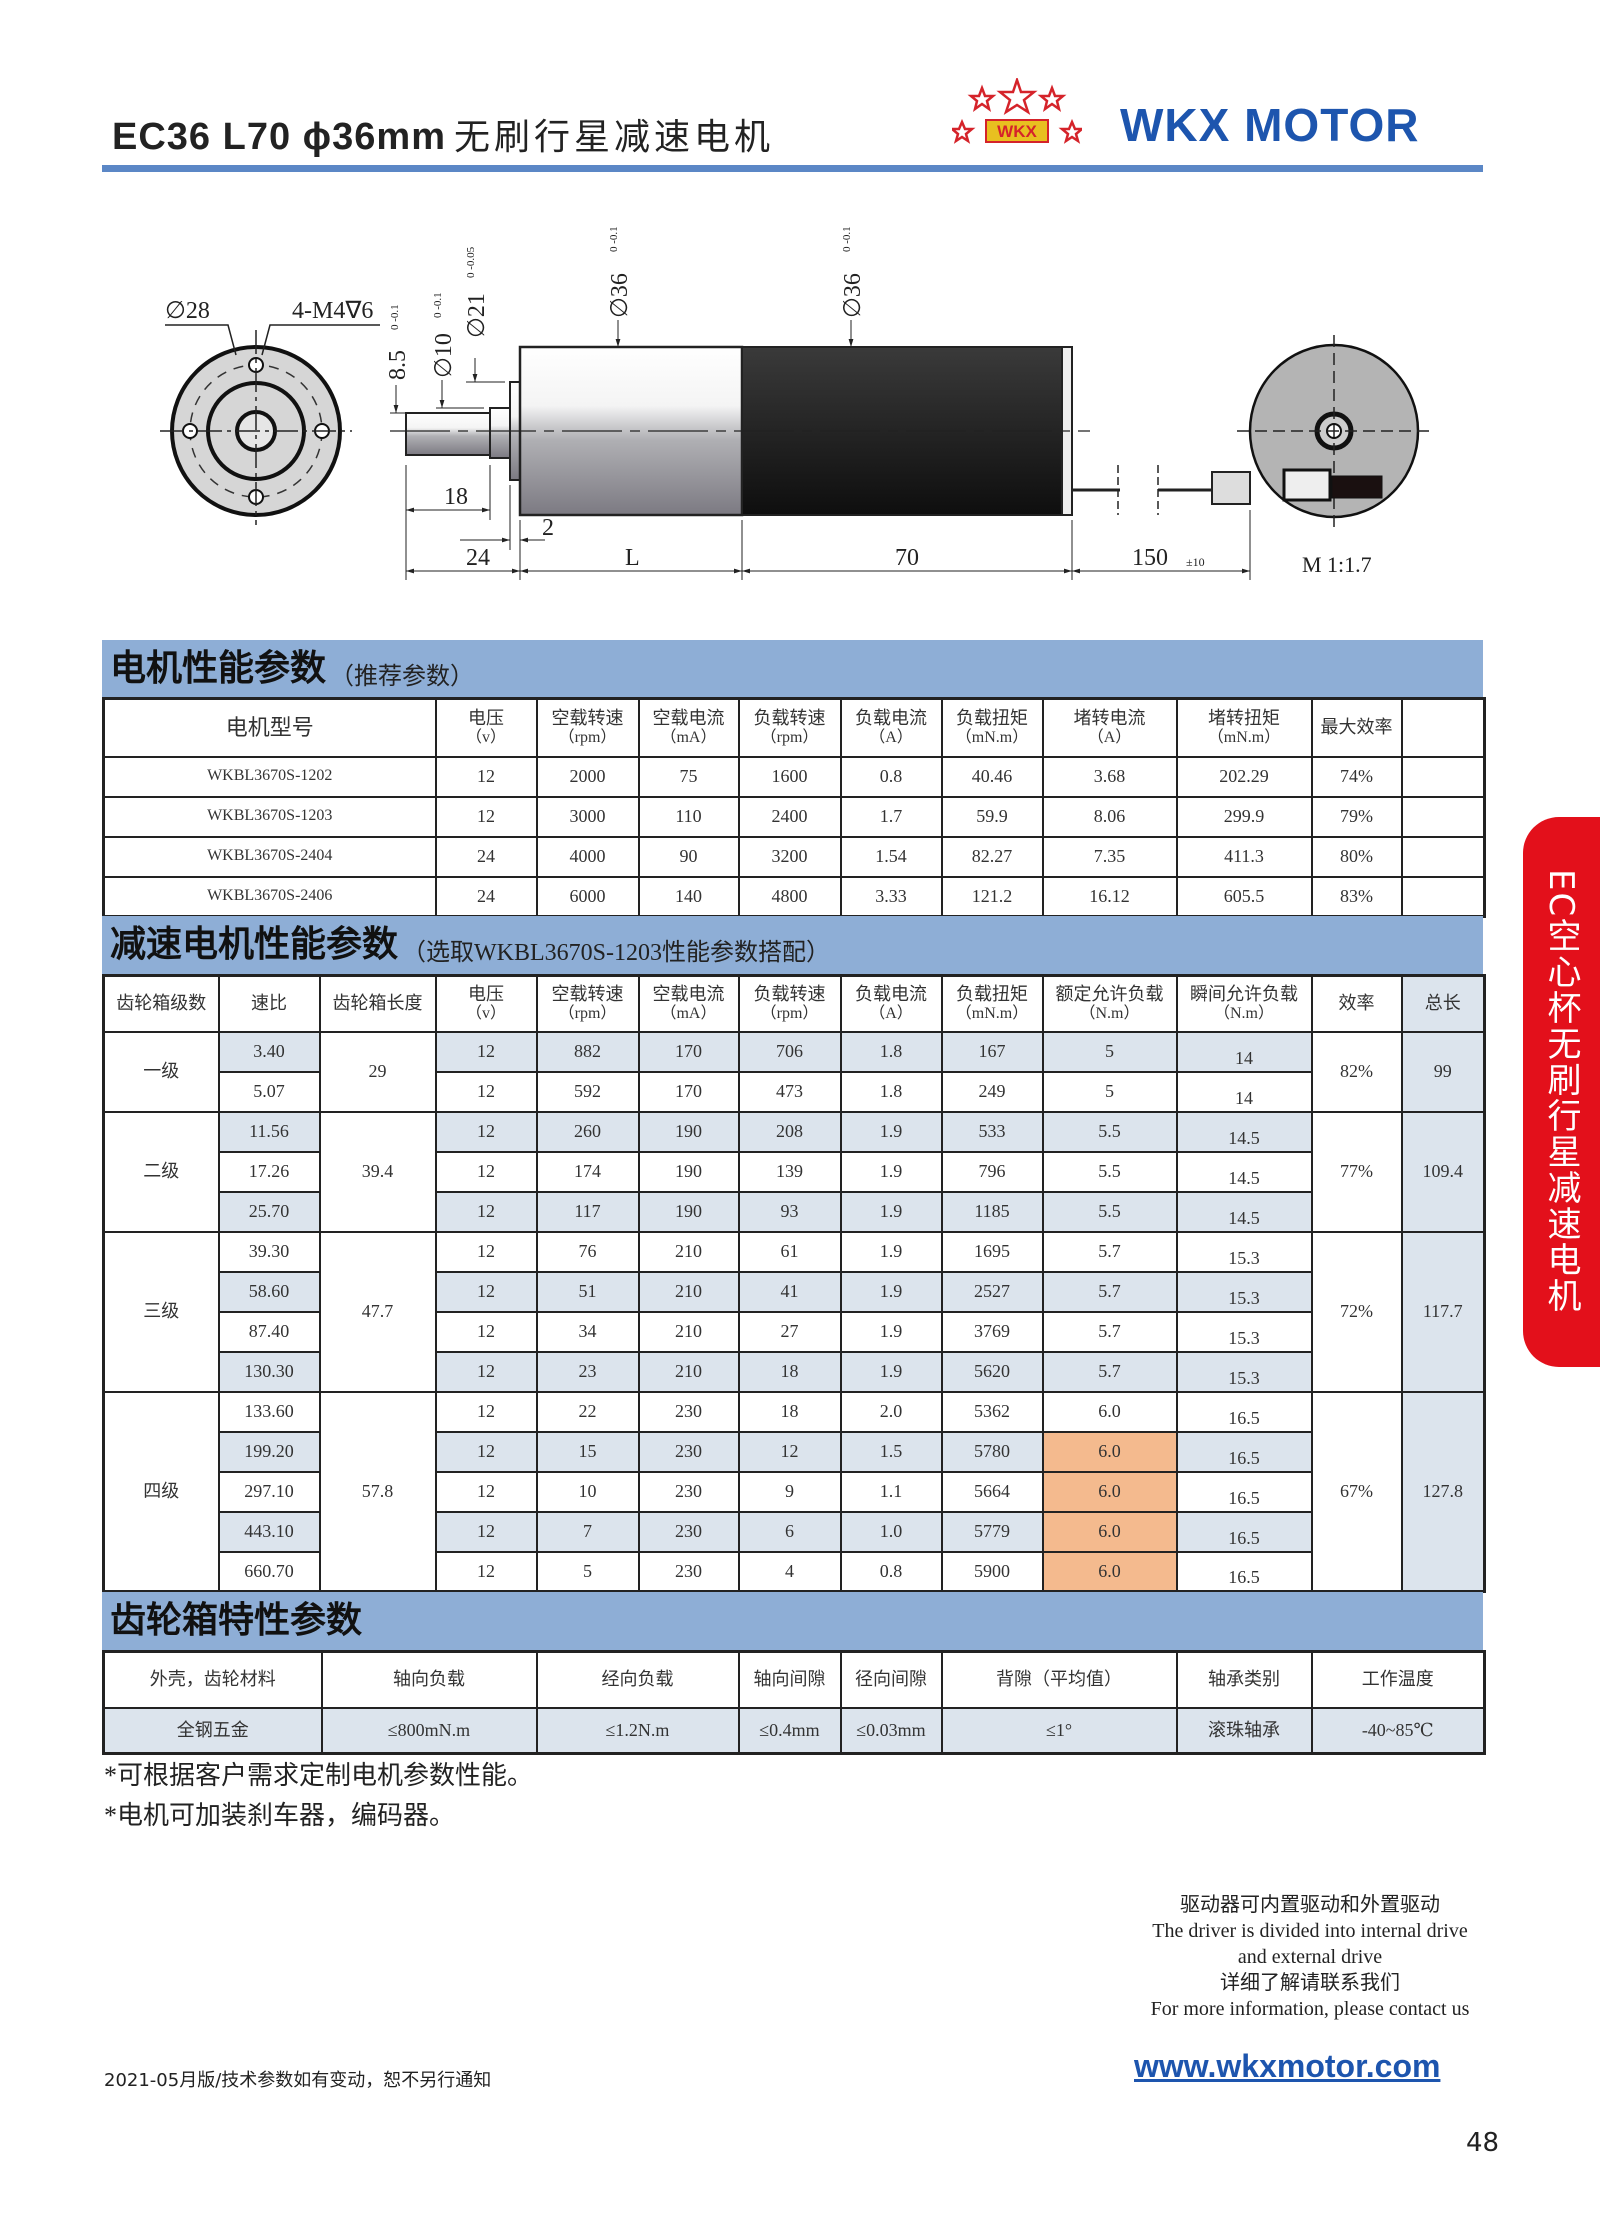 The width and height of the screenshot is (1600, 2222). I want to click on table-row: 一级 3.40 29 12 882 170 706 1.8 167 5 14 82% 99, so click(794, 1071).